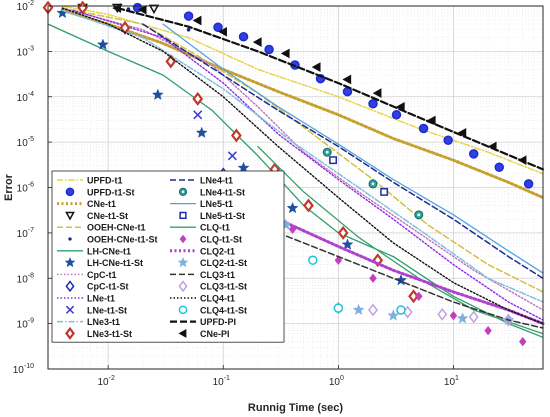 The image size is (550, 417). What do you see at coordinates (218, 322) in the screenshot?
I see `legend-label: UPFD-PI` at bounding box center [218, 322].